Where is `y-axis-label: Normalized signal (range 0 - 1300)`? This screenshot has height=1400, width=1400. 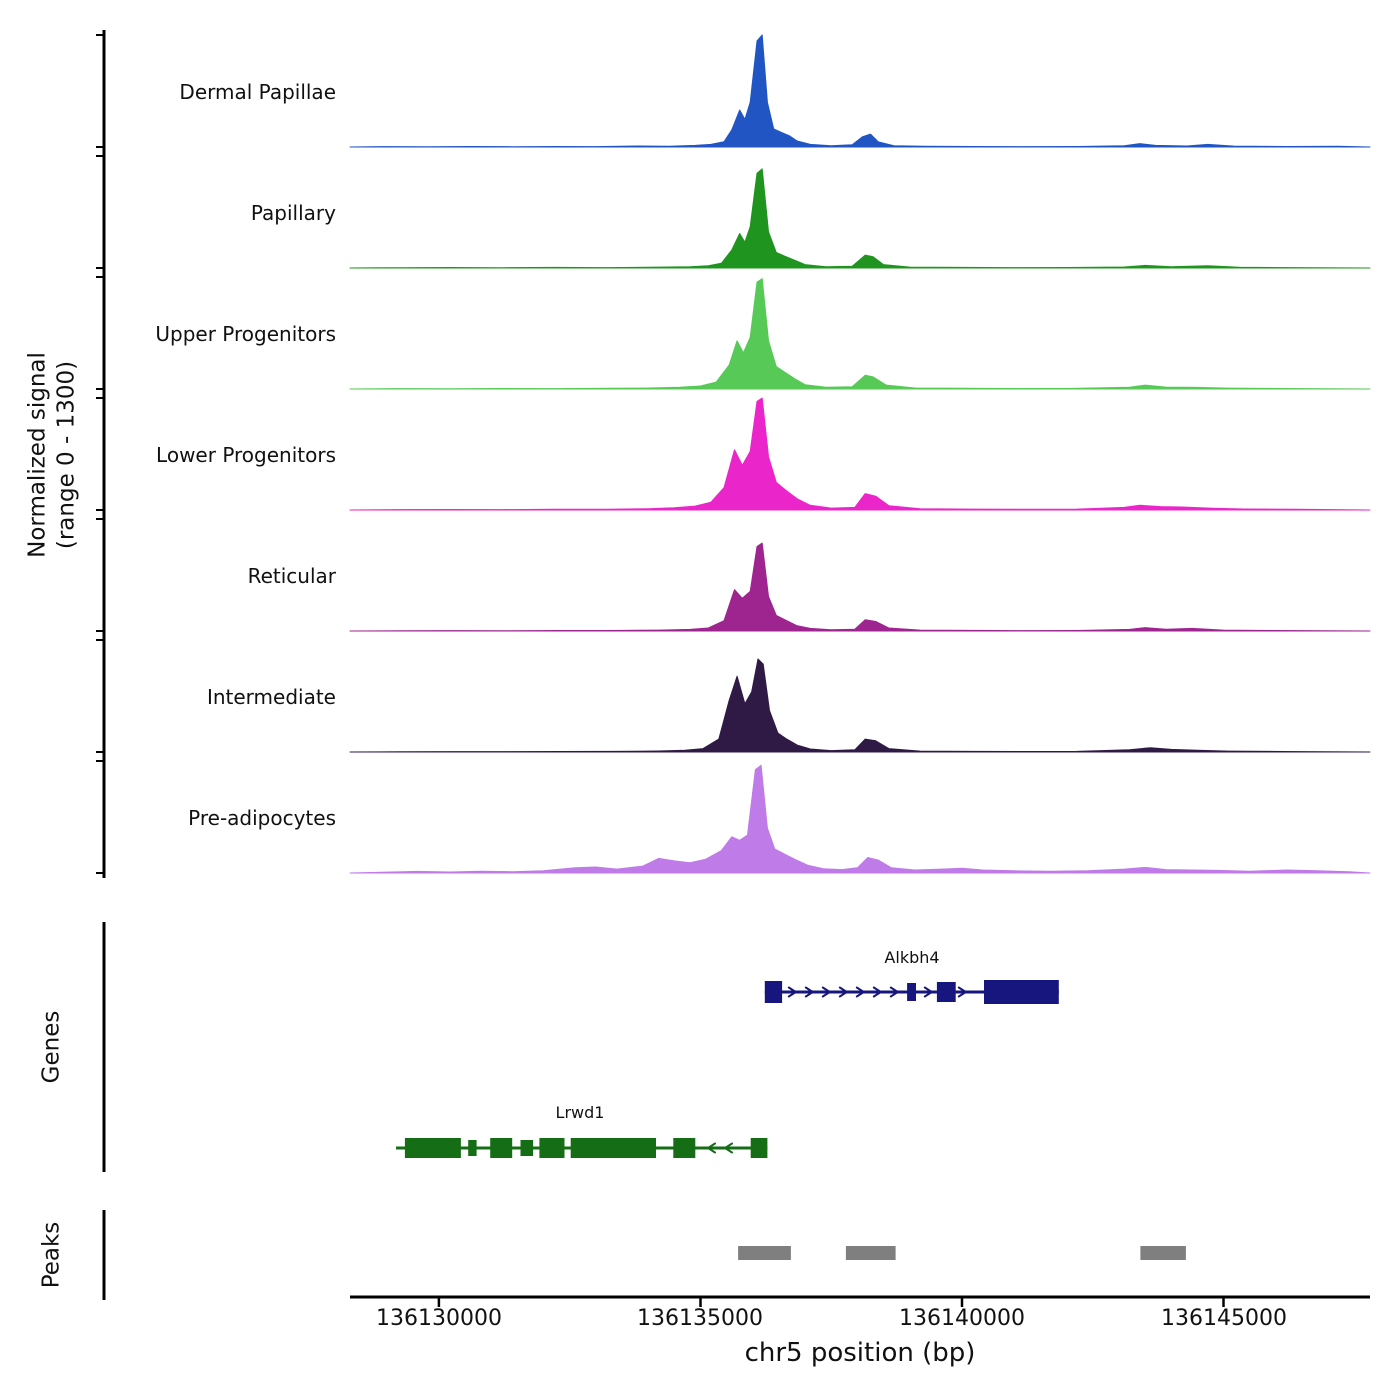
y-axis-label: Normalized signal (range 0 - 1300) is located at coordinates (51, 455).